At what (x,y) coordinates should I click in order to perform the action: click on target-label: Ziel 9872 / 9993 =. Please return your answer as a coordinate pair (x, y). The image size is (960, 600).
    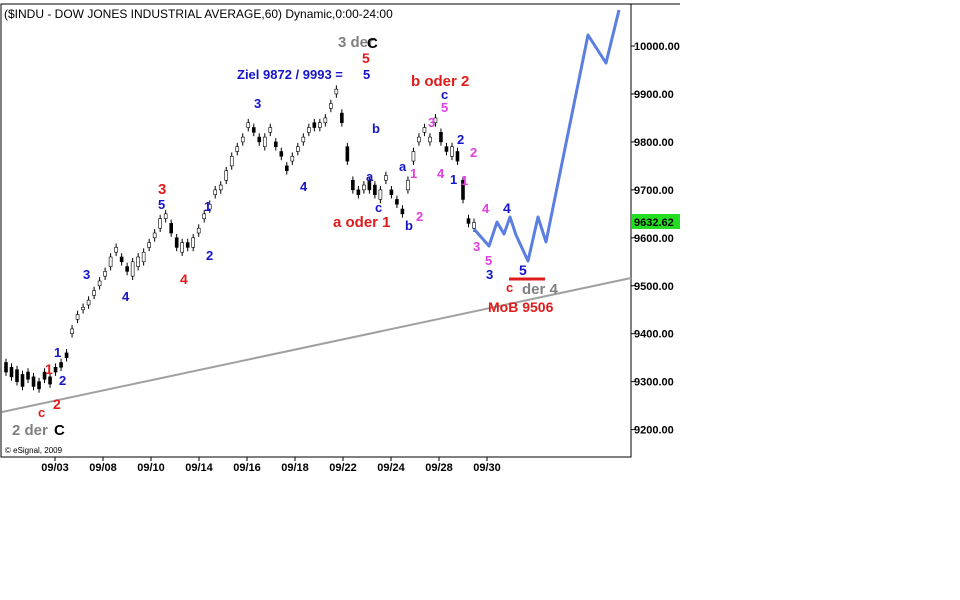
    Looking at the image, I should click on (290, 74).